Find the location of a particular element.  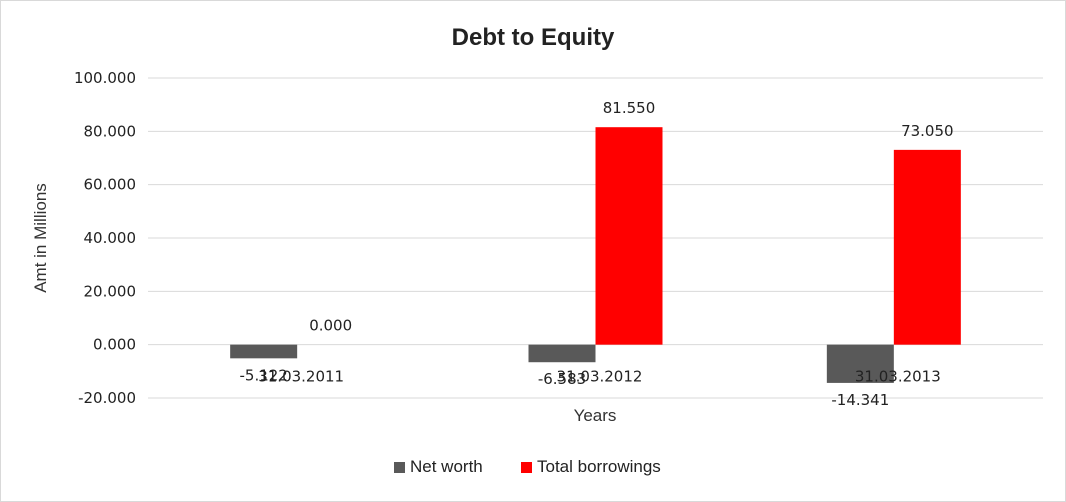

chart-title: Debt to Equity is located at coordinates (533, 37).